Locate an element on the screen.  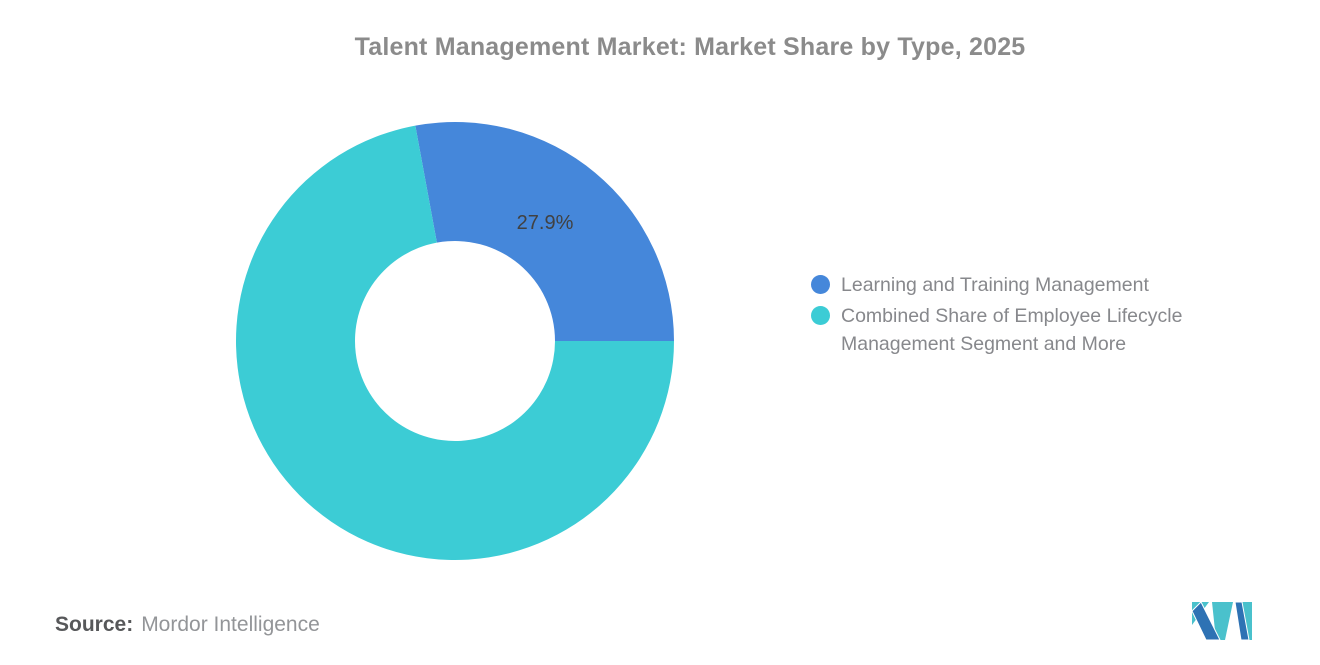
source-line: Source: Mordor Intelligence is located at coordinates (187, 625).